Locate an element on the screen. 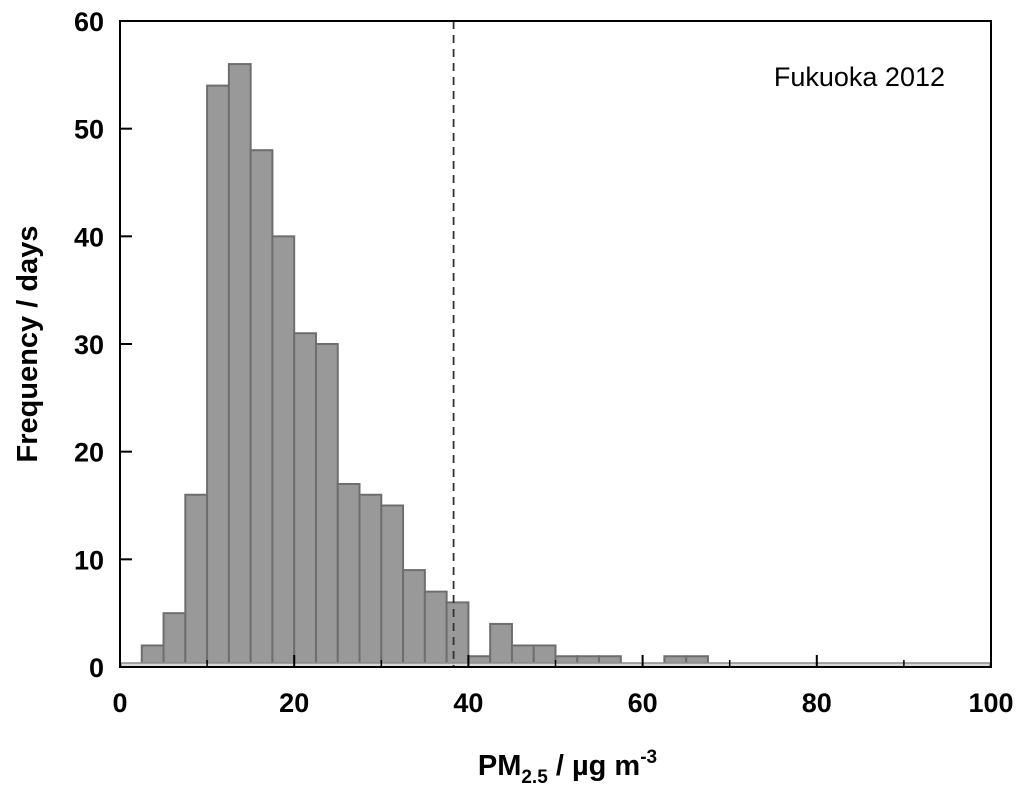 Image resolution: width=1024 pixels, height=790 pixels. y-tick-label: 20 is located at coordinates (89, 453).